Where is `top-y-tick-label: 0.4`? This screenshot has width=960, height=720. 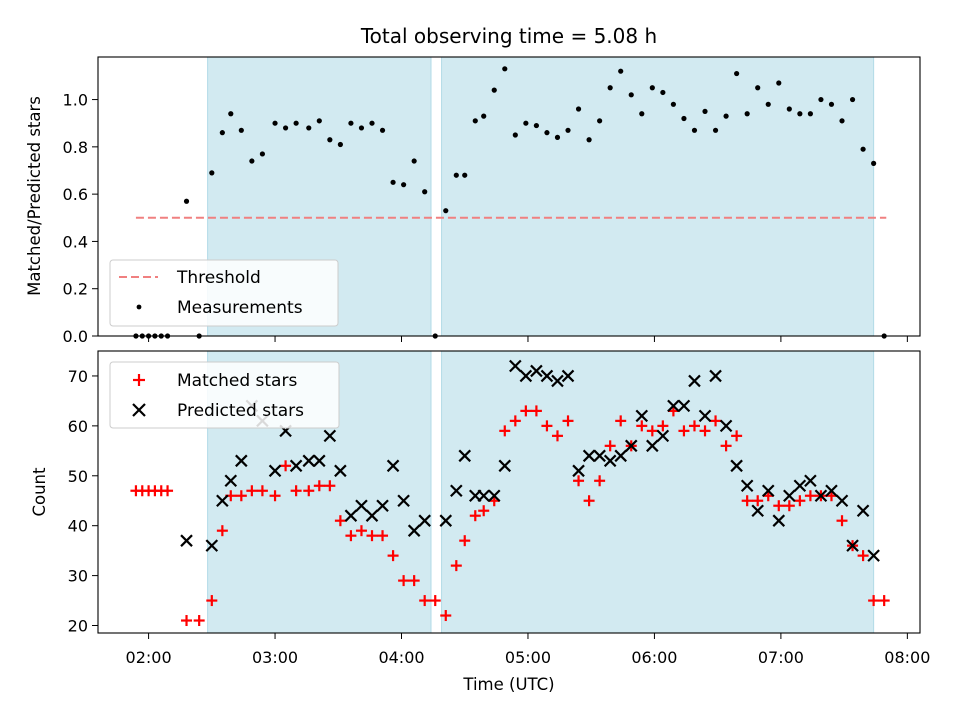 top-y-tick-label: 0.4 is located at coordinates (75, 241).